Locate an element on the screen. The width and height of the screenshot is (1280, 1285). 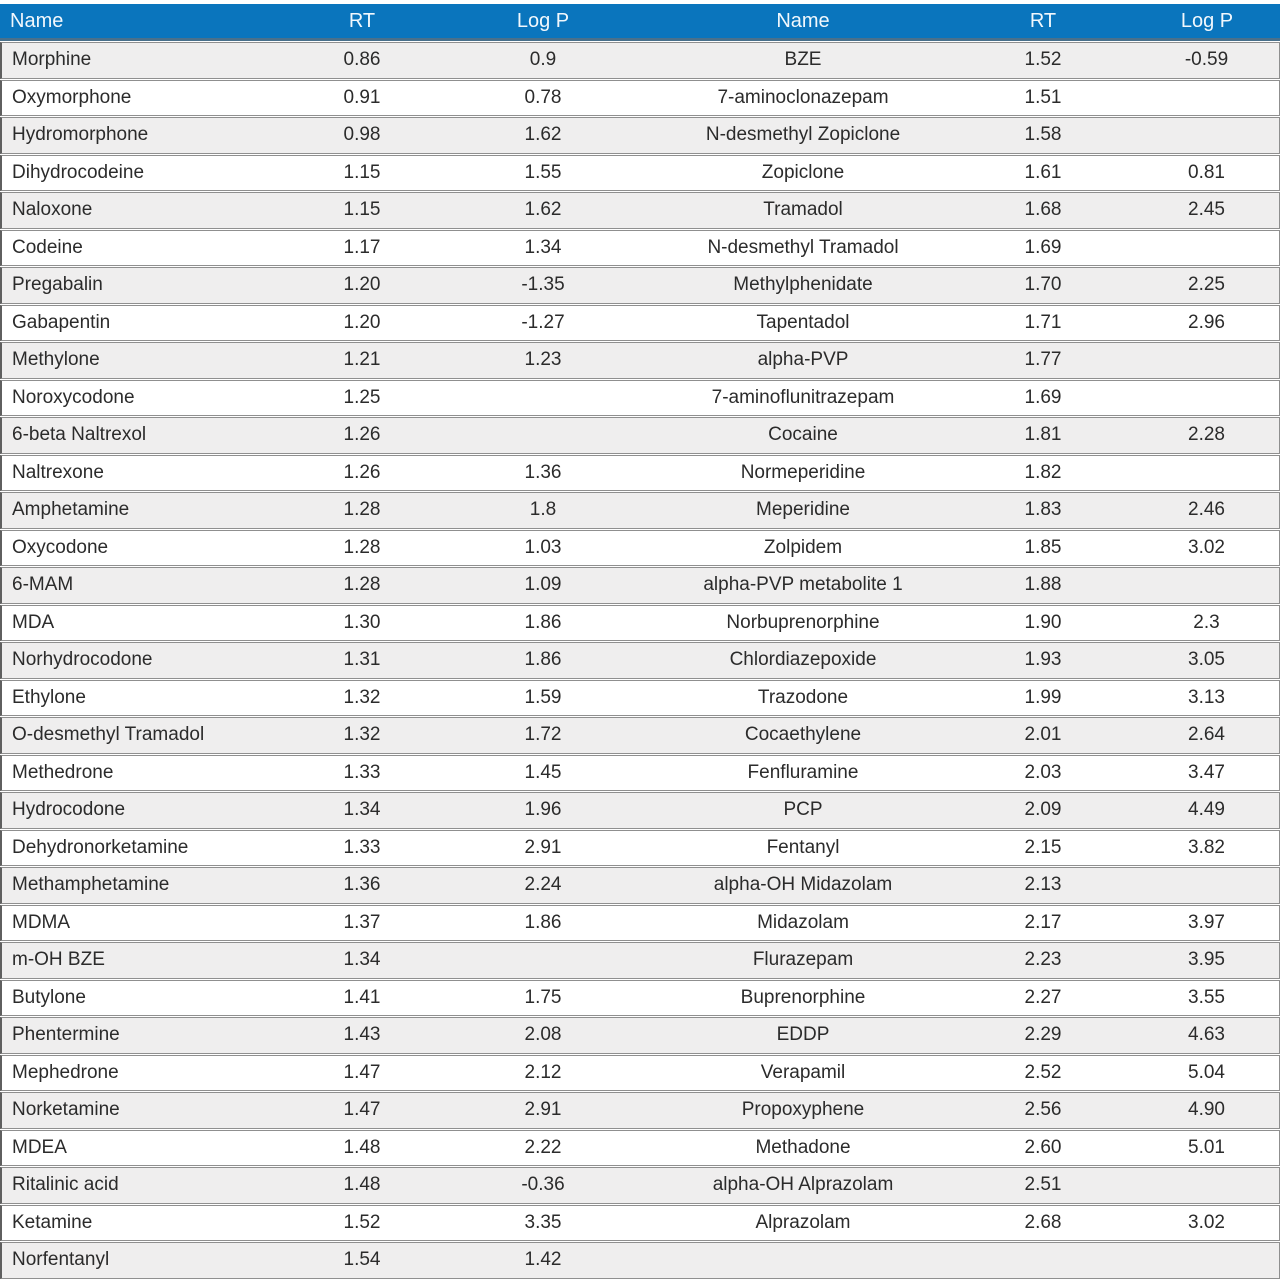
cell-rt-right: 2.03 is located at coordinates (1043, 772).